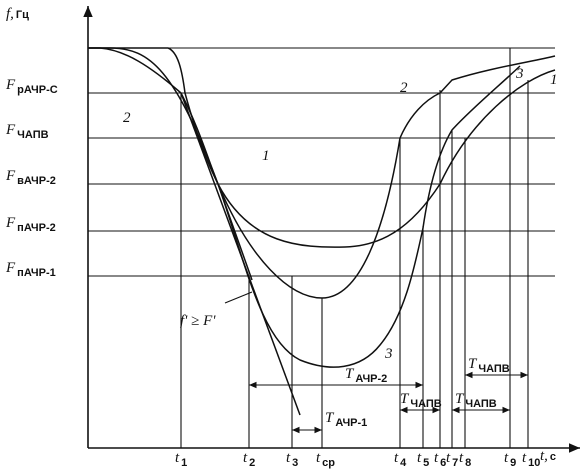 The width and height of the screenshot is (584, 472). Describe the element at coordinates (455, 463) in the screenshot. I see `time-label-sub: 7` at that location.